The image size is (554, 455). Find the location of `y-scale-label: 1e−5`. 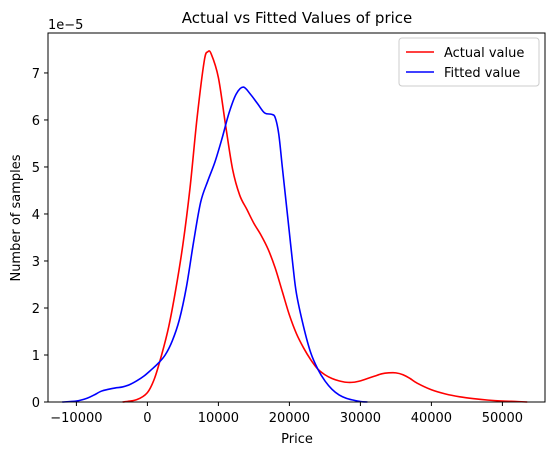

y-scale-label: 1e−5 is located at coordinates (65, 25).